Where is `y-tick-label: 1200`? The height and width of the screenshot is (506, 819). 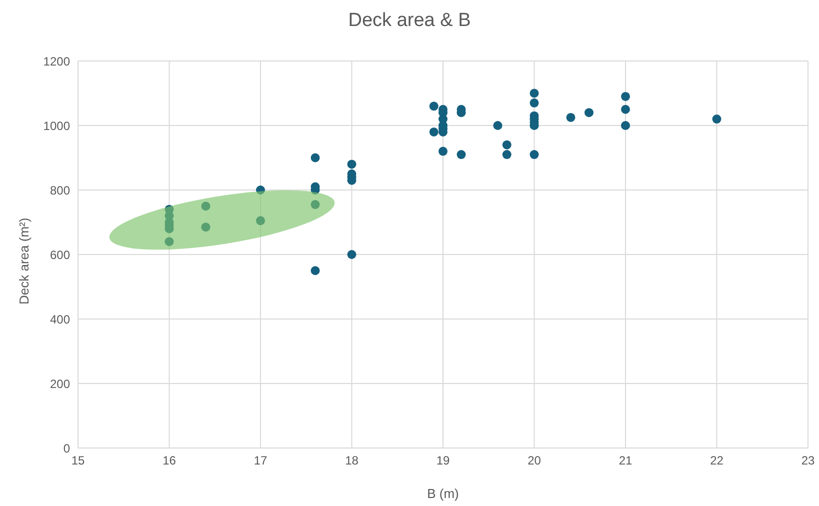
y-tick-label: 1200 is located at coordinates (56, 61).